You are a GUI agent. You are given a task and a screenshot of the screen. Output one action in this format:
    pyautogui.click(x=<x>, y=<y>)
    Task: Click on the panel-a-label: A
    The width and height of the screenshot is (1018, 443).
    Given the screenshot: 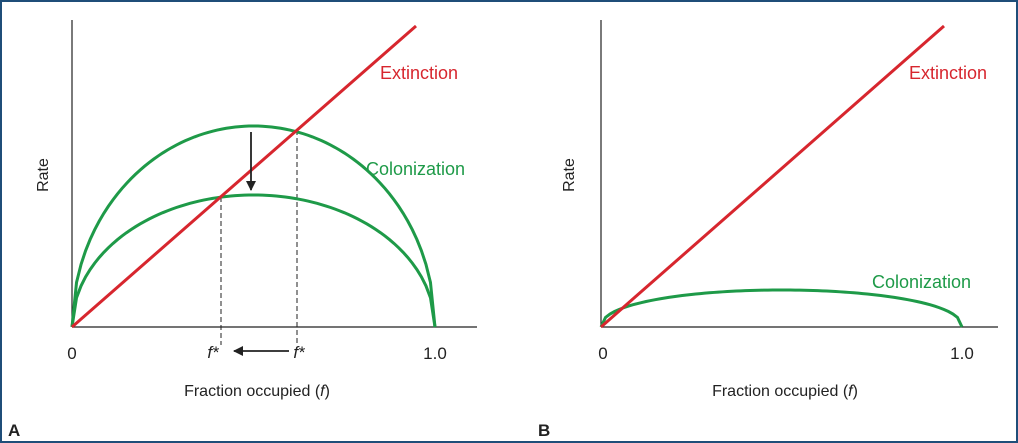 What is the action you would take?
    pyautogui.click(x=14, y=430)
    